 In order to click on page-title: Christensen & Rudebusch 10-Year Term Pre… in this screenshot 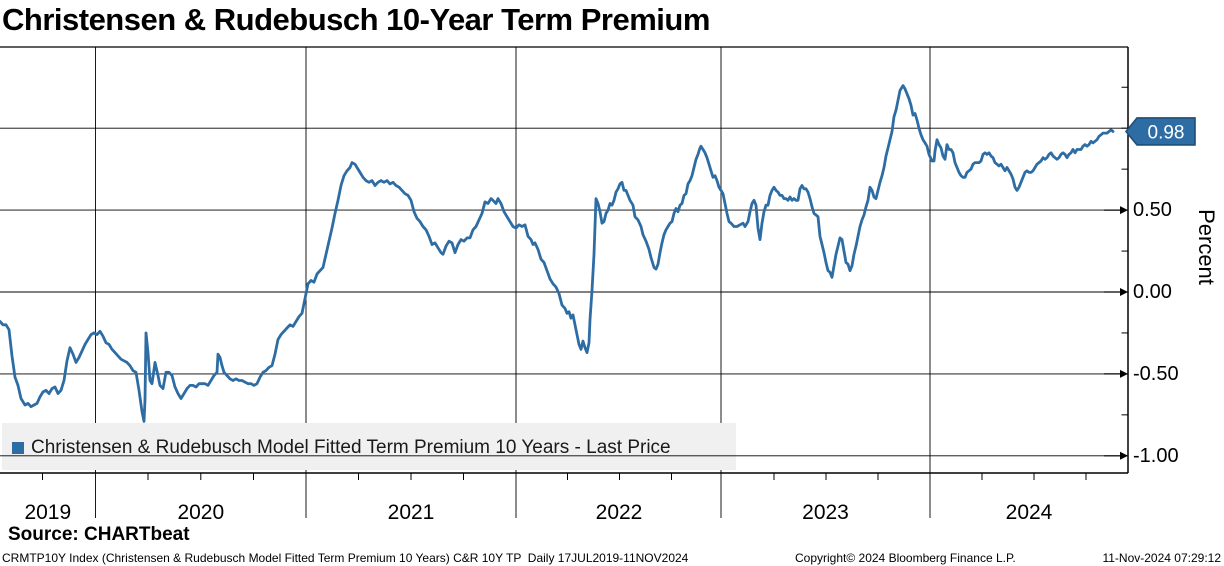, I will do `click(356, 19)`.